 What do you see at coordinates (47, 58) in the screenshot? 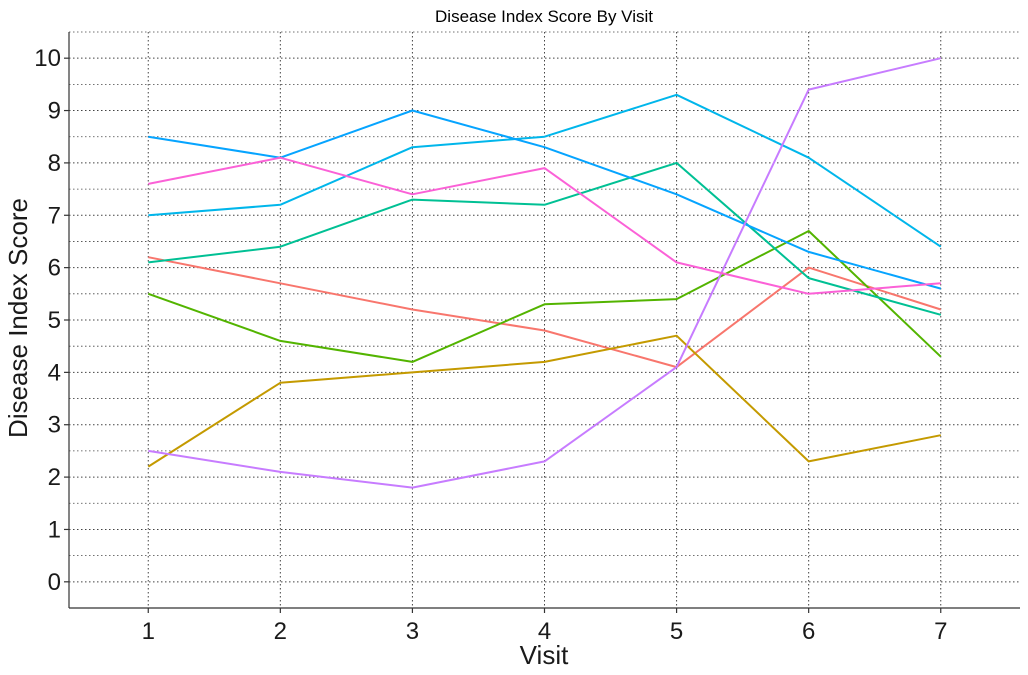
I see `y-tick-label: 10` at bounding box center [47, 58].